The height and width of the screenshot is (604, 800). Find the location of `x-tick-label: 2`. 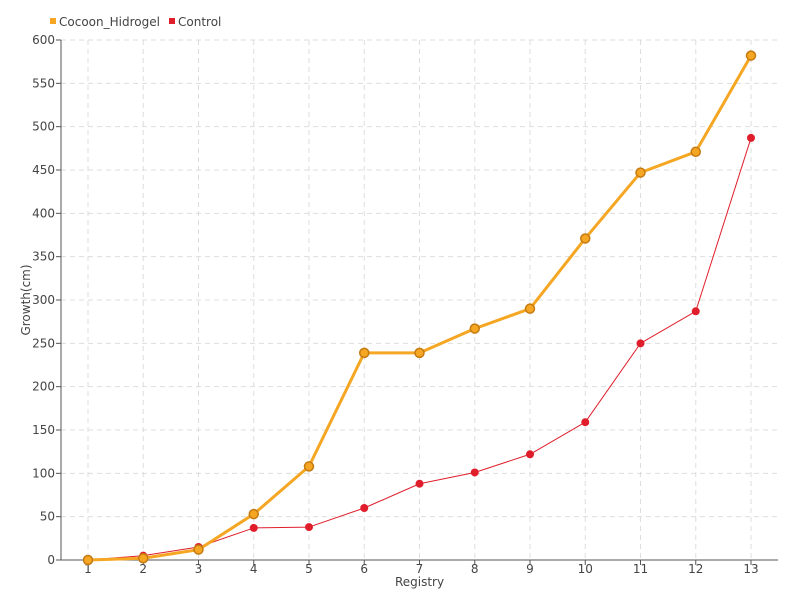

x-tick-label: 2 is located at coordinates (143, 569).